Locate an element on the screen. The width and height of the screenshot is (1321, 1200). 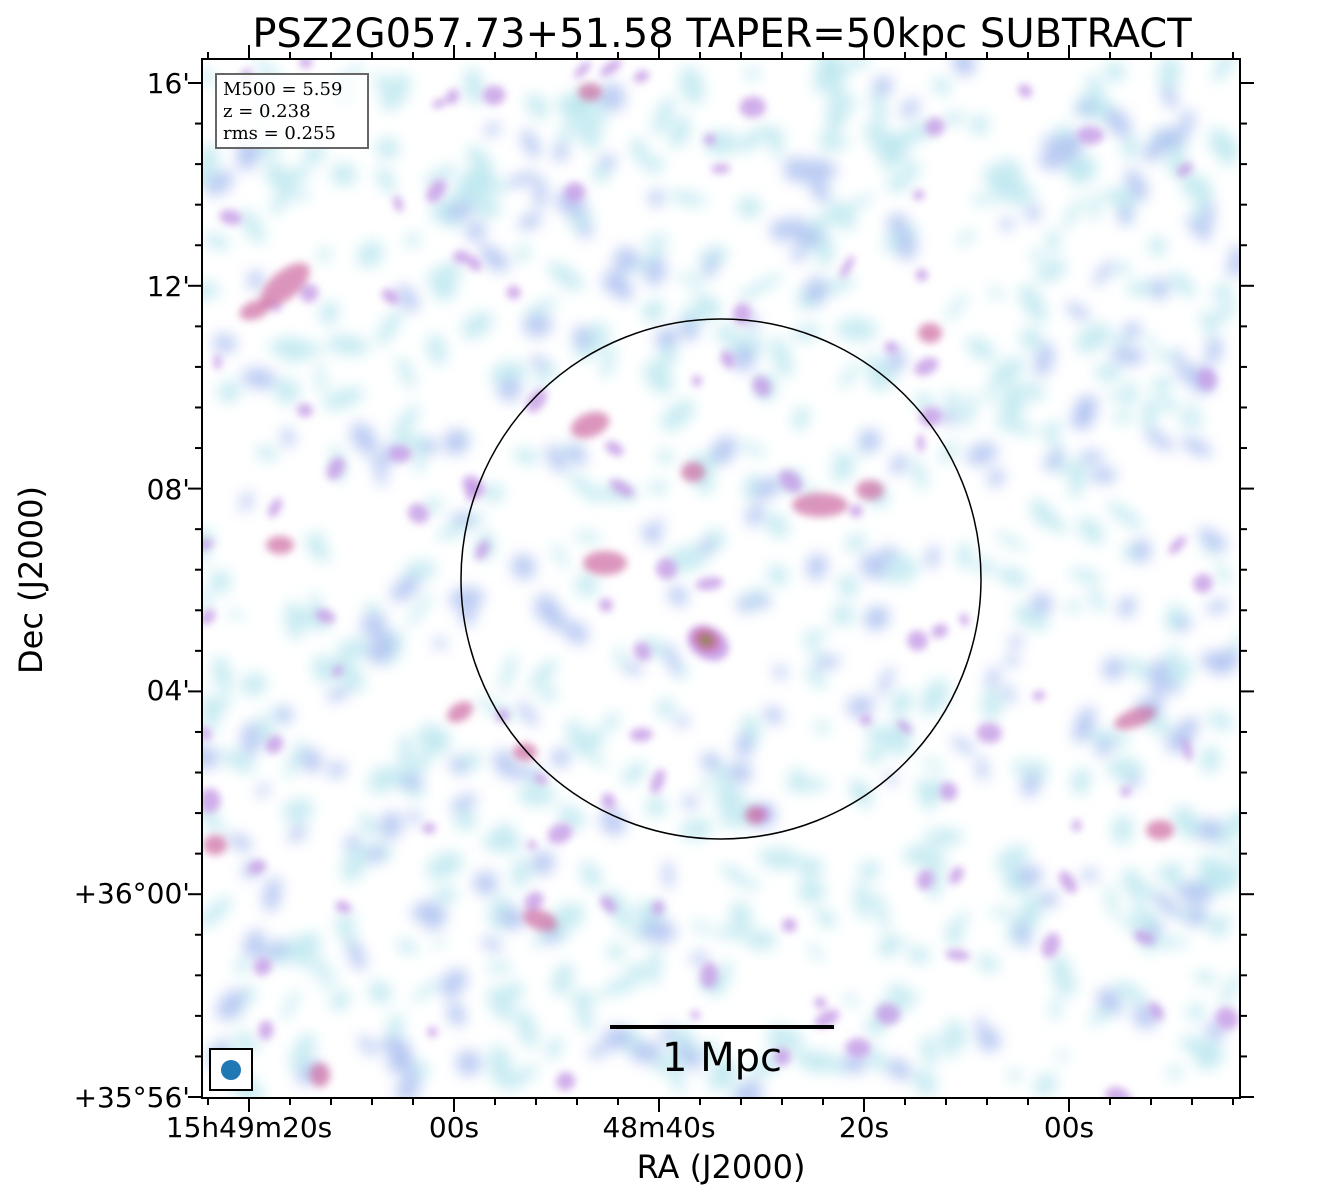
info-box: M500 = 5.59 z = 0.238 rms = 0.255 is located at coordinates (292, 111).